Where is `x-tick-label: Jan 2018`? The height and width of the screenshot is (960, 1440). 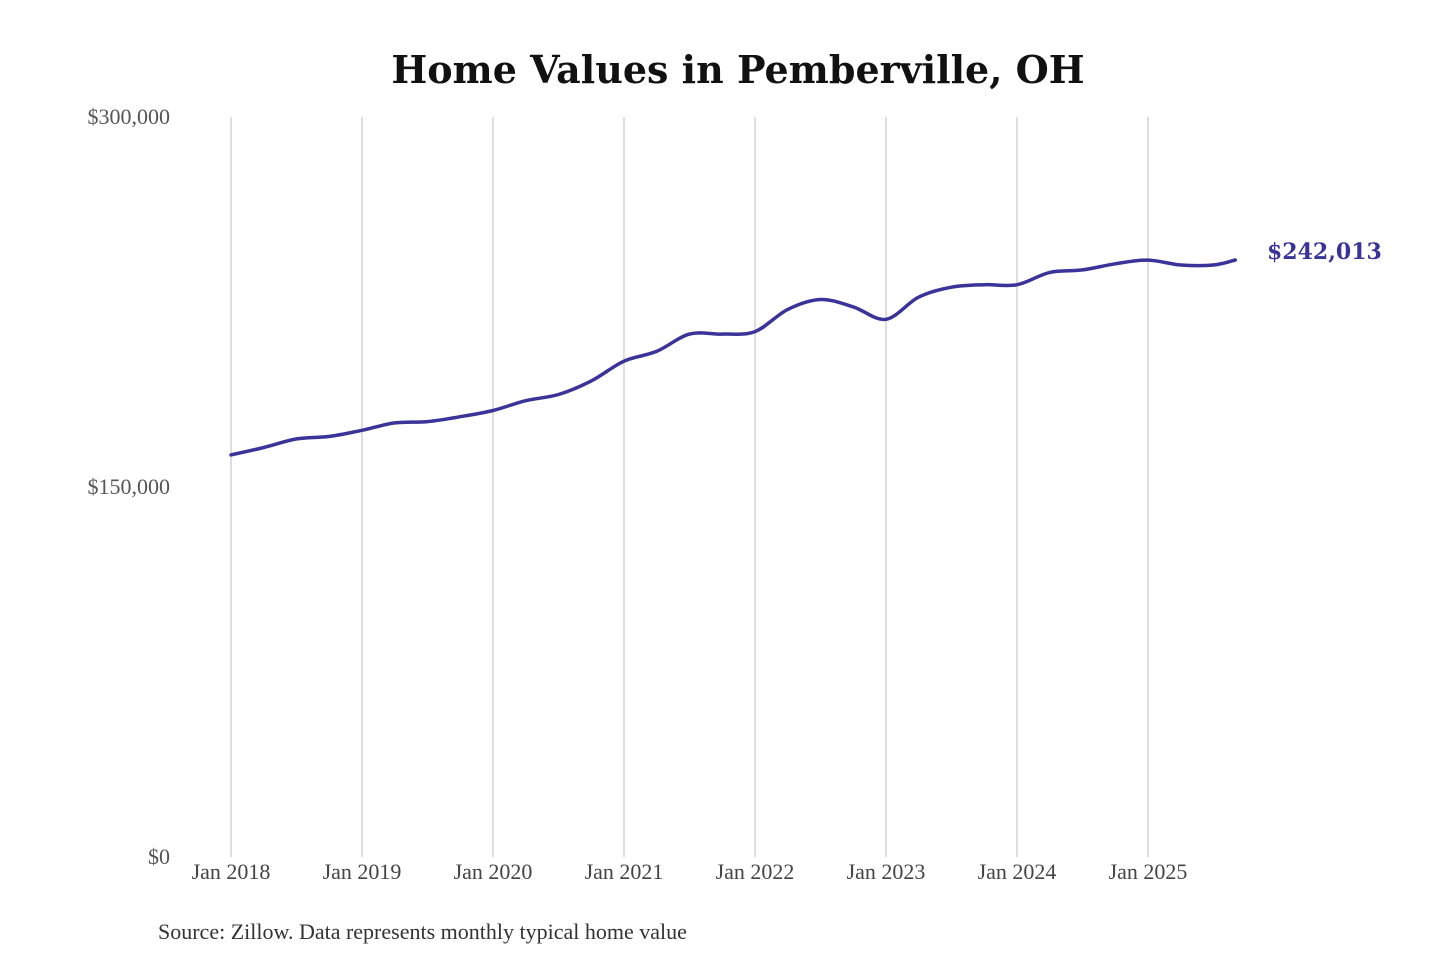 x-tick-label: Jan 2018 is located at coordinates (231, 871).